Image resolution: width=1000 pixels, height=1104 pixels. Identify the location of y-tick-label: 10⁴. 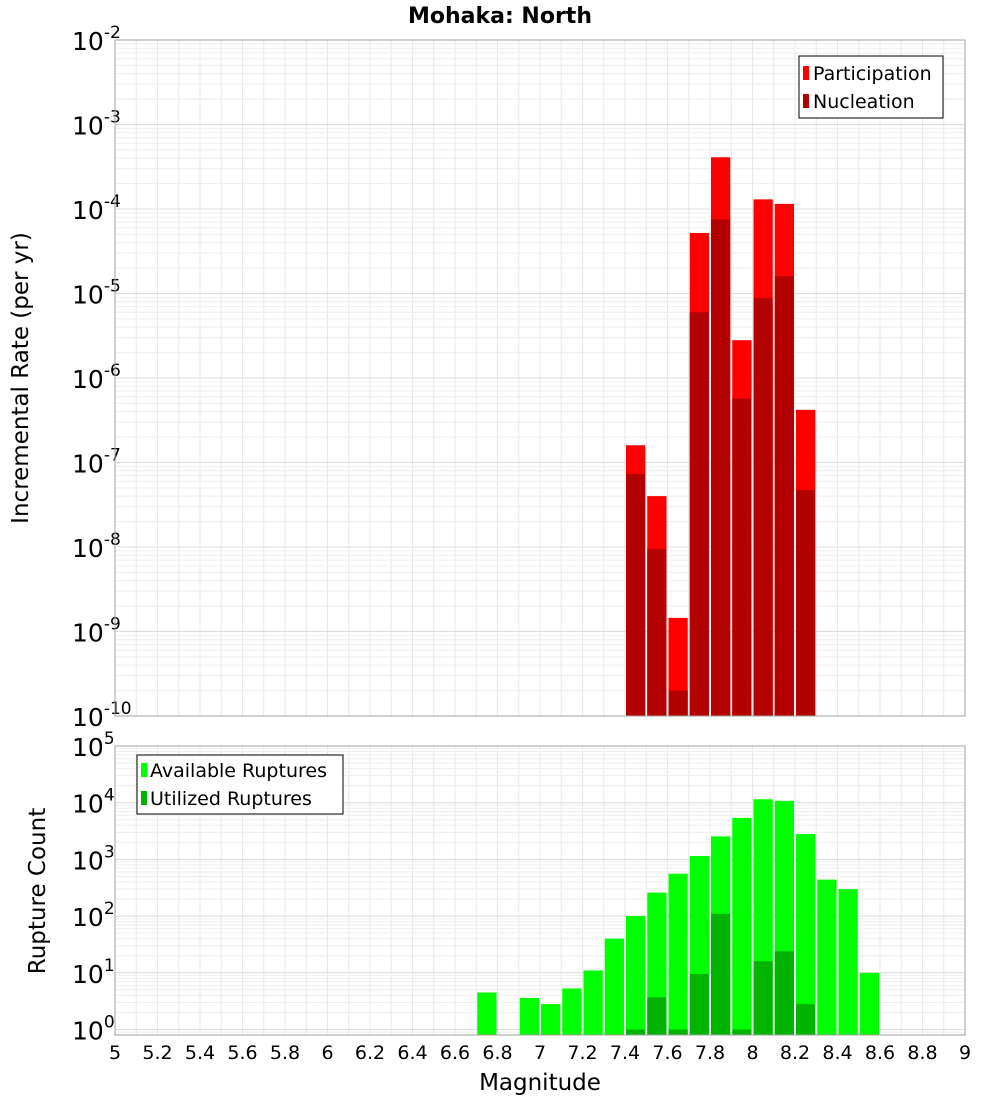
(93, 802).